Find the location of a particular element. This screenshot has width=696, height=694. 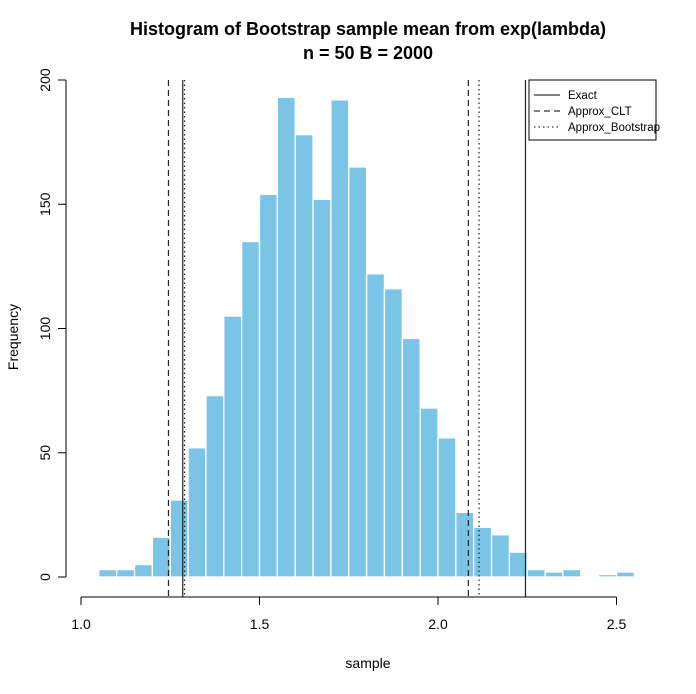

legend-label: Approx_Bootstrap is located at coordinates (614, 128).